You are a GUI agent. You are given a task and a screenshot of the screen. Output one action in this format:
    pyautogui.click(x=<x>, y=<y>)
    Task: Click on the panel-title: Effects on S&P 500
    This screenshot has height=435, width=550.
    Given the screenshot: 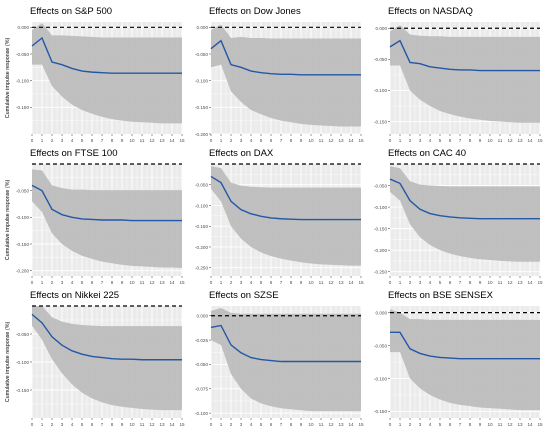 What is the action you would take?
    pyautogui.click(x=71, y=11)
    